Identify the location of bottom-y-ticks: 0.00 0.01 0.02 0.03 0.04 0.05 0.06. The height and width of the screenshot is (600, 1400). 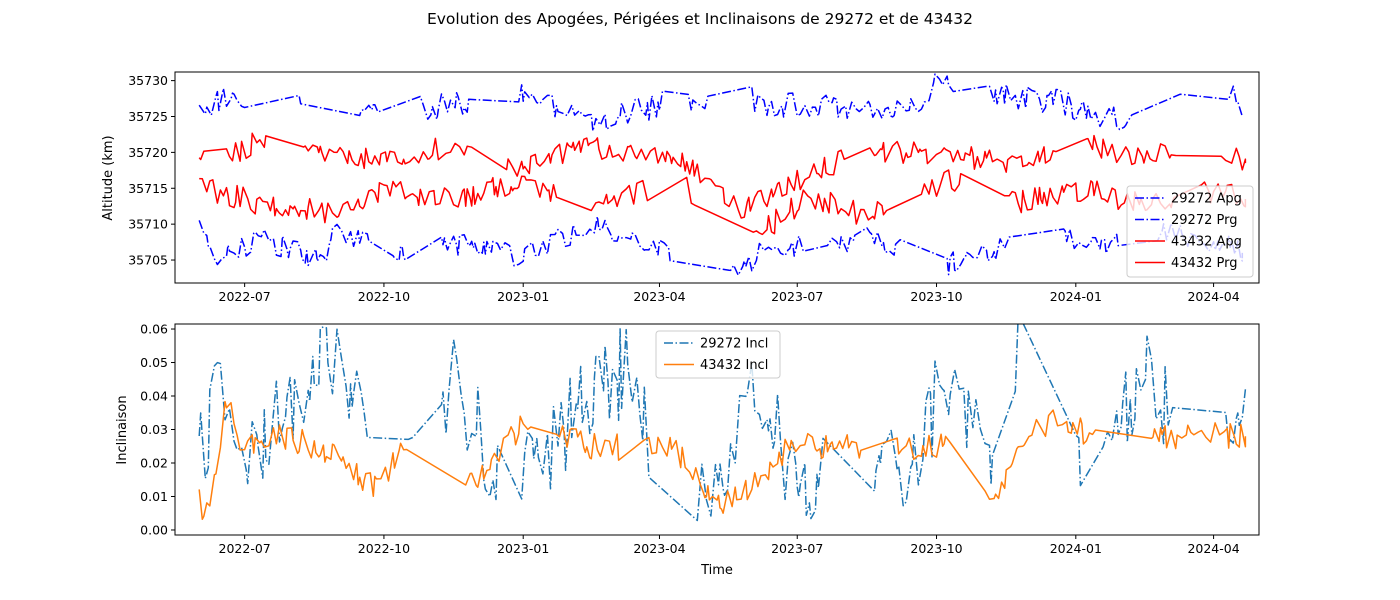
(157, 429).